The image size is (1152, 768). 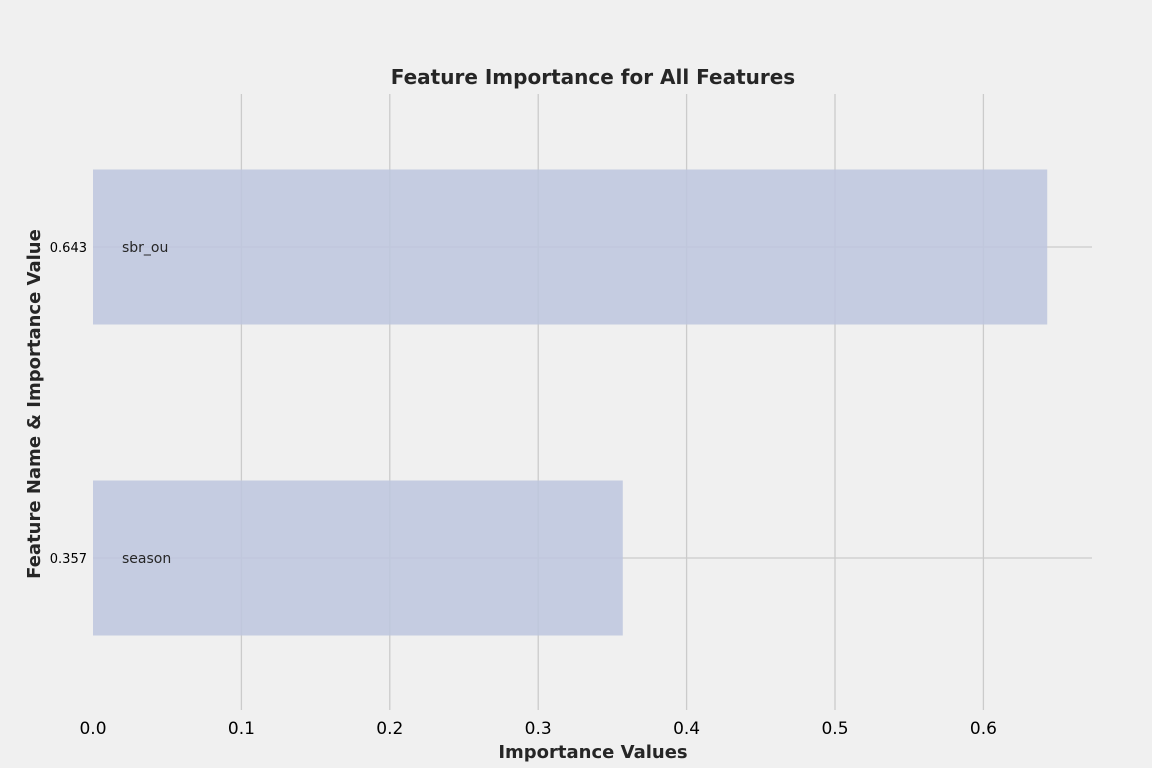 What do you see at coordinates (68, 559) in the screenshot?
I see `y-tick-label: 0.357` at bounding box center [68, 559].